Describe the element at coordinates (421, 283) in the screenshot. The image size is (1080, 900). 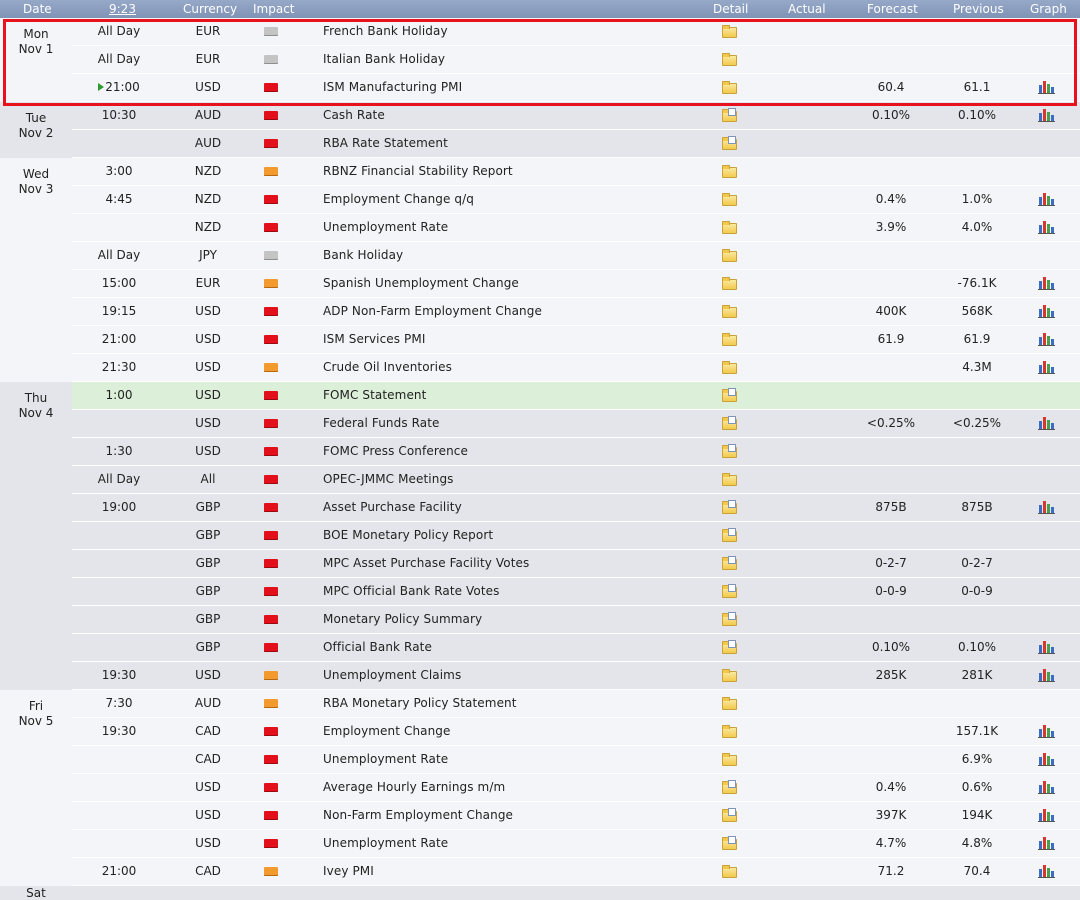
I see `event-title: Spanish Unemployment Change` at that location.